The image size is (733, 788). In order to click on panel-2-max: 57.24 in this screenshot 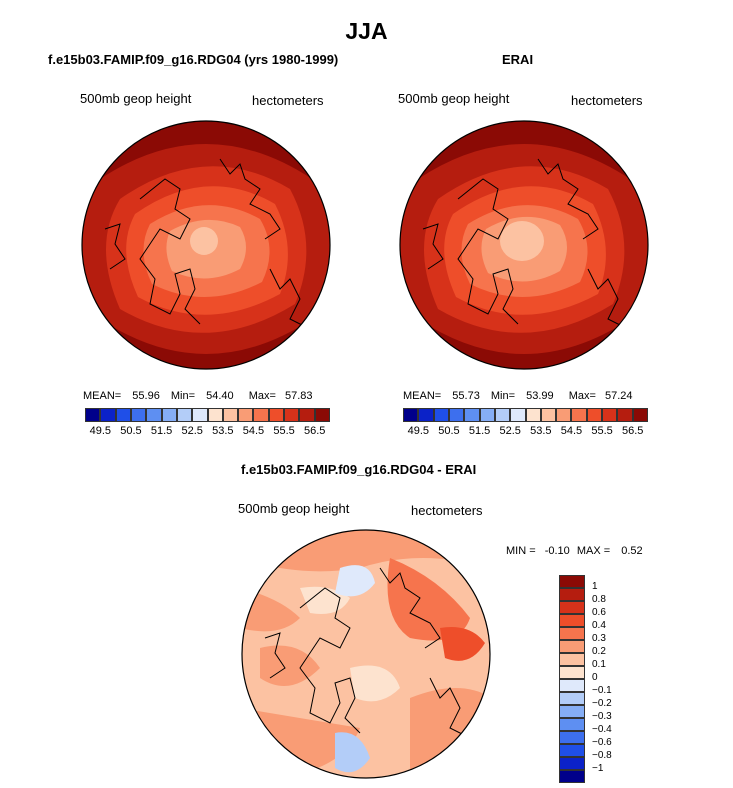, I will do `click(618, 396)`.